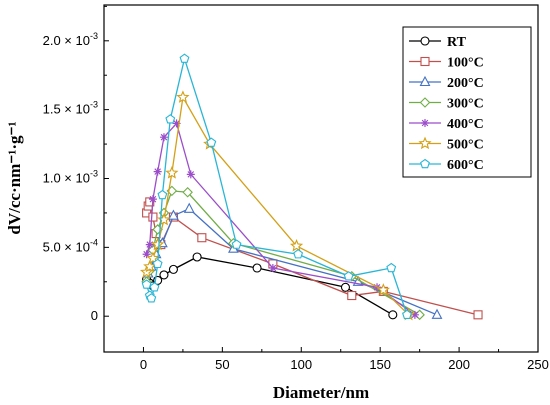 This screenshot has height=405, width=550. I want to click on legend-marker-200c, so click(425, 81).